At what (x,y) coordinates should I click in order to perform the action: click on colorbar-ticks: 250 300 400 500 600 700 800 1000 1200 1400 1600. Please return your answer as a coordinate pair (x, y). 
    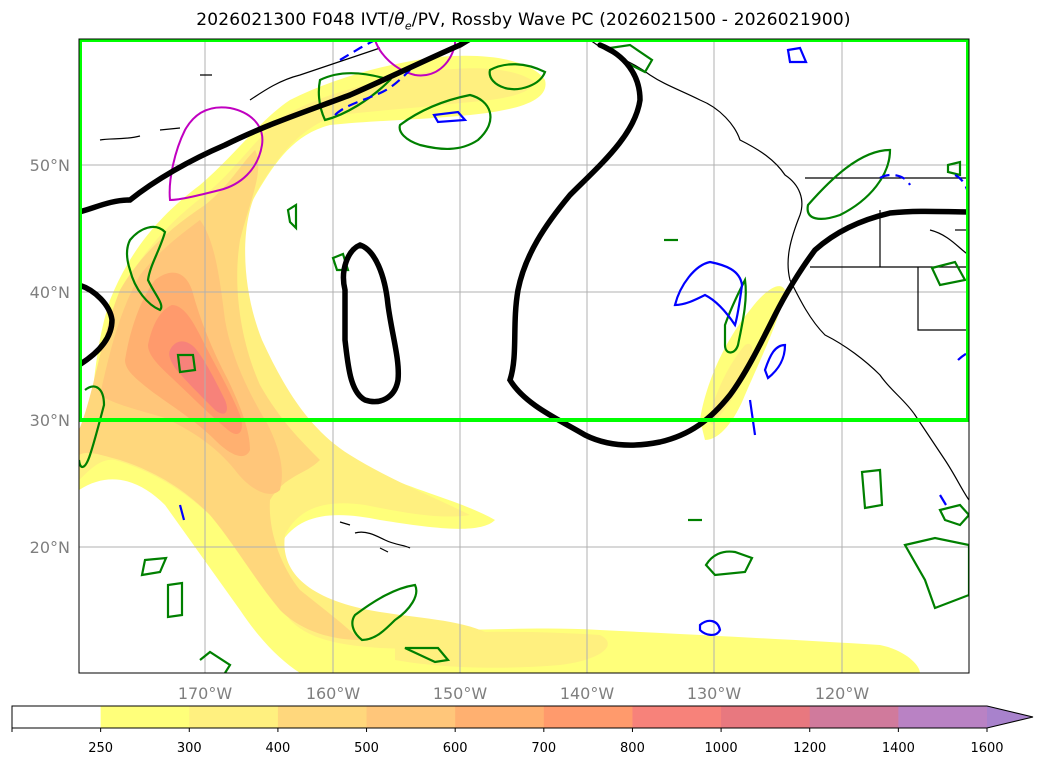
    Looking at the image, I should click on (507, 742).